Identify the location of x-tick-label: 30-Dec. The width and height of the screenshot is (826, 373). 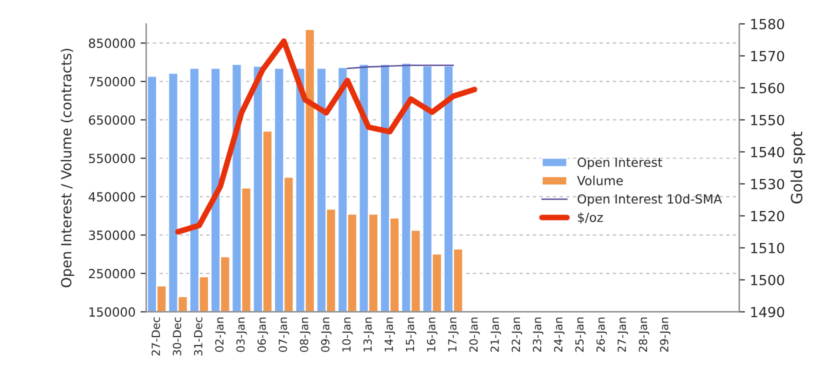
(177, 336).